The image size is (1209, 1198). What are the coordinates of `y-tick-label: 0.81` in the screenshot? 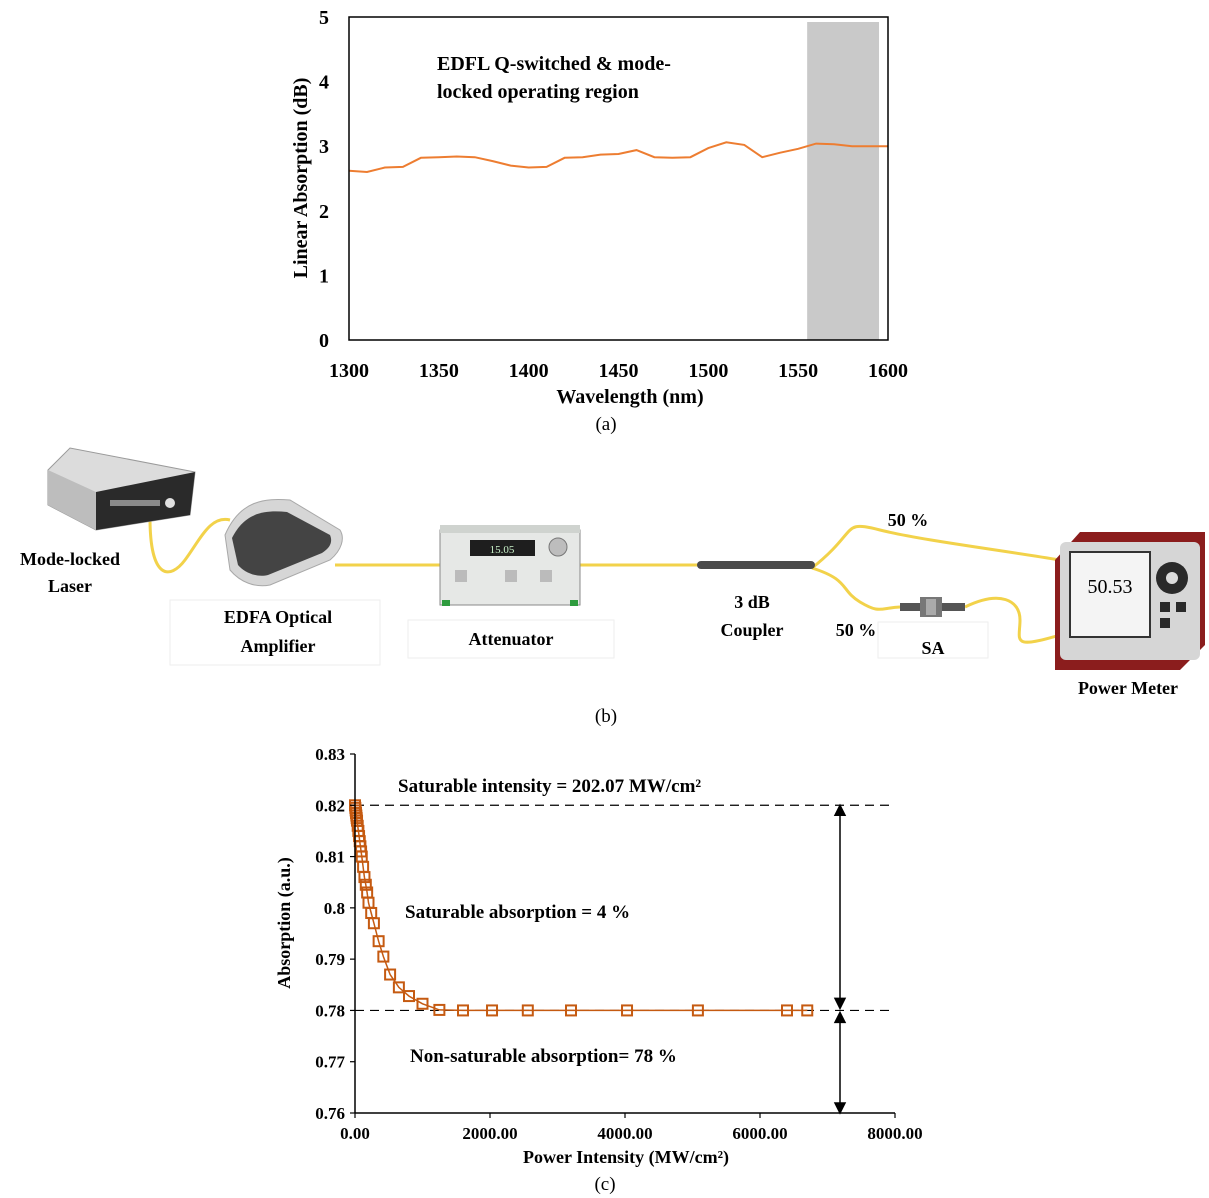 It's located at (330, 857).